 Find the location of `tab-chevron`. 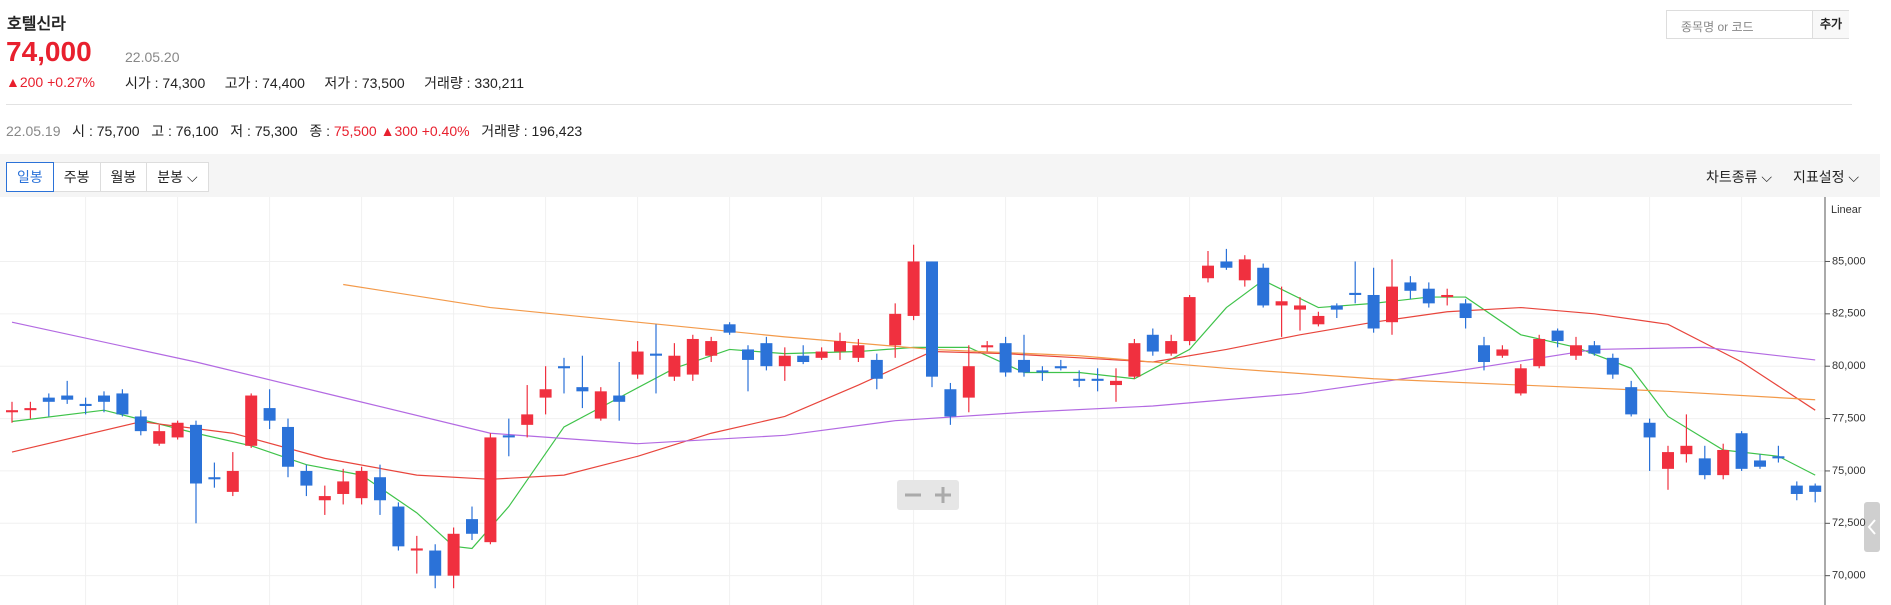

tab-chevron is located at coordinates (1871, 527).